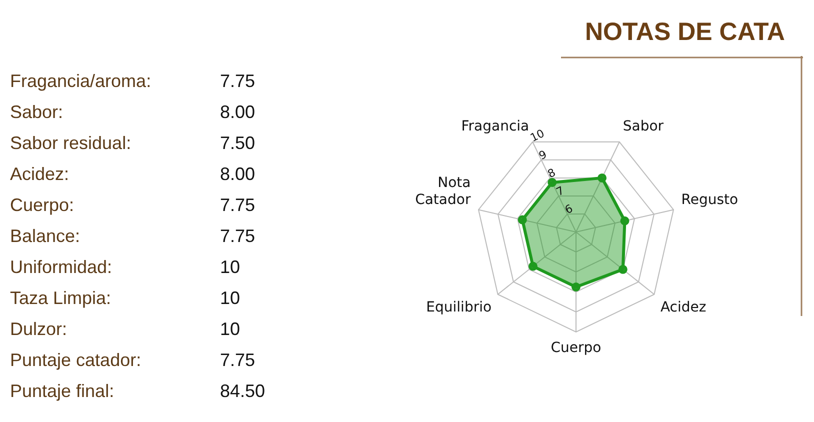 This screenshot has height=422, width=814. Describe the element at coordinates (62, 391) in the screenshot. I see `text: Puntaje final:` at that location.